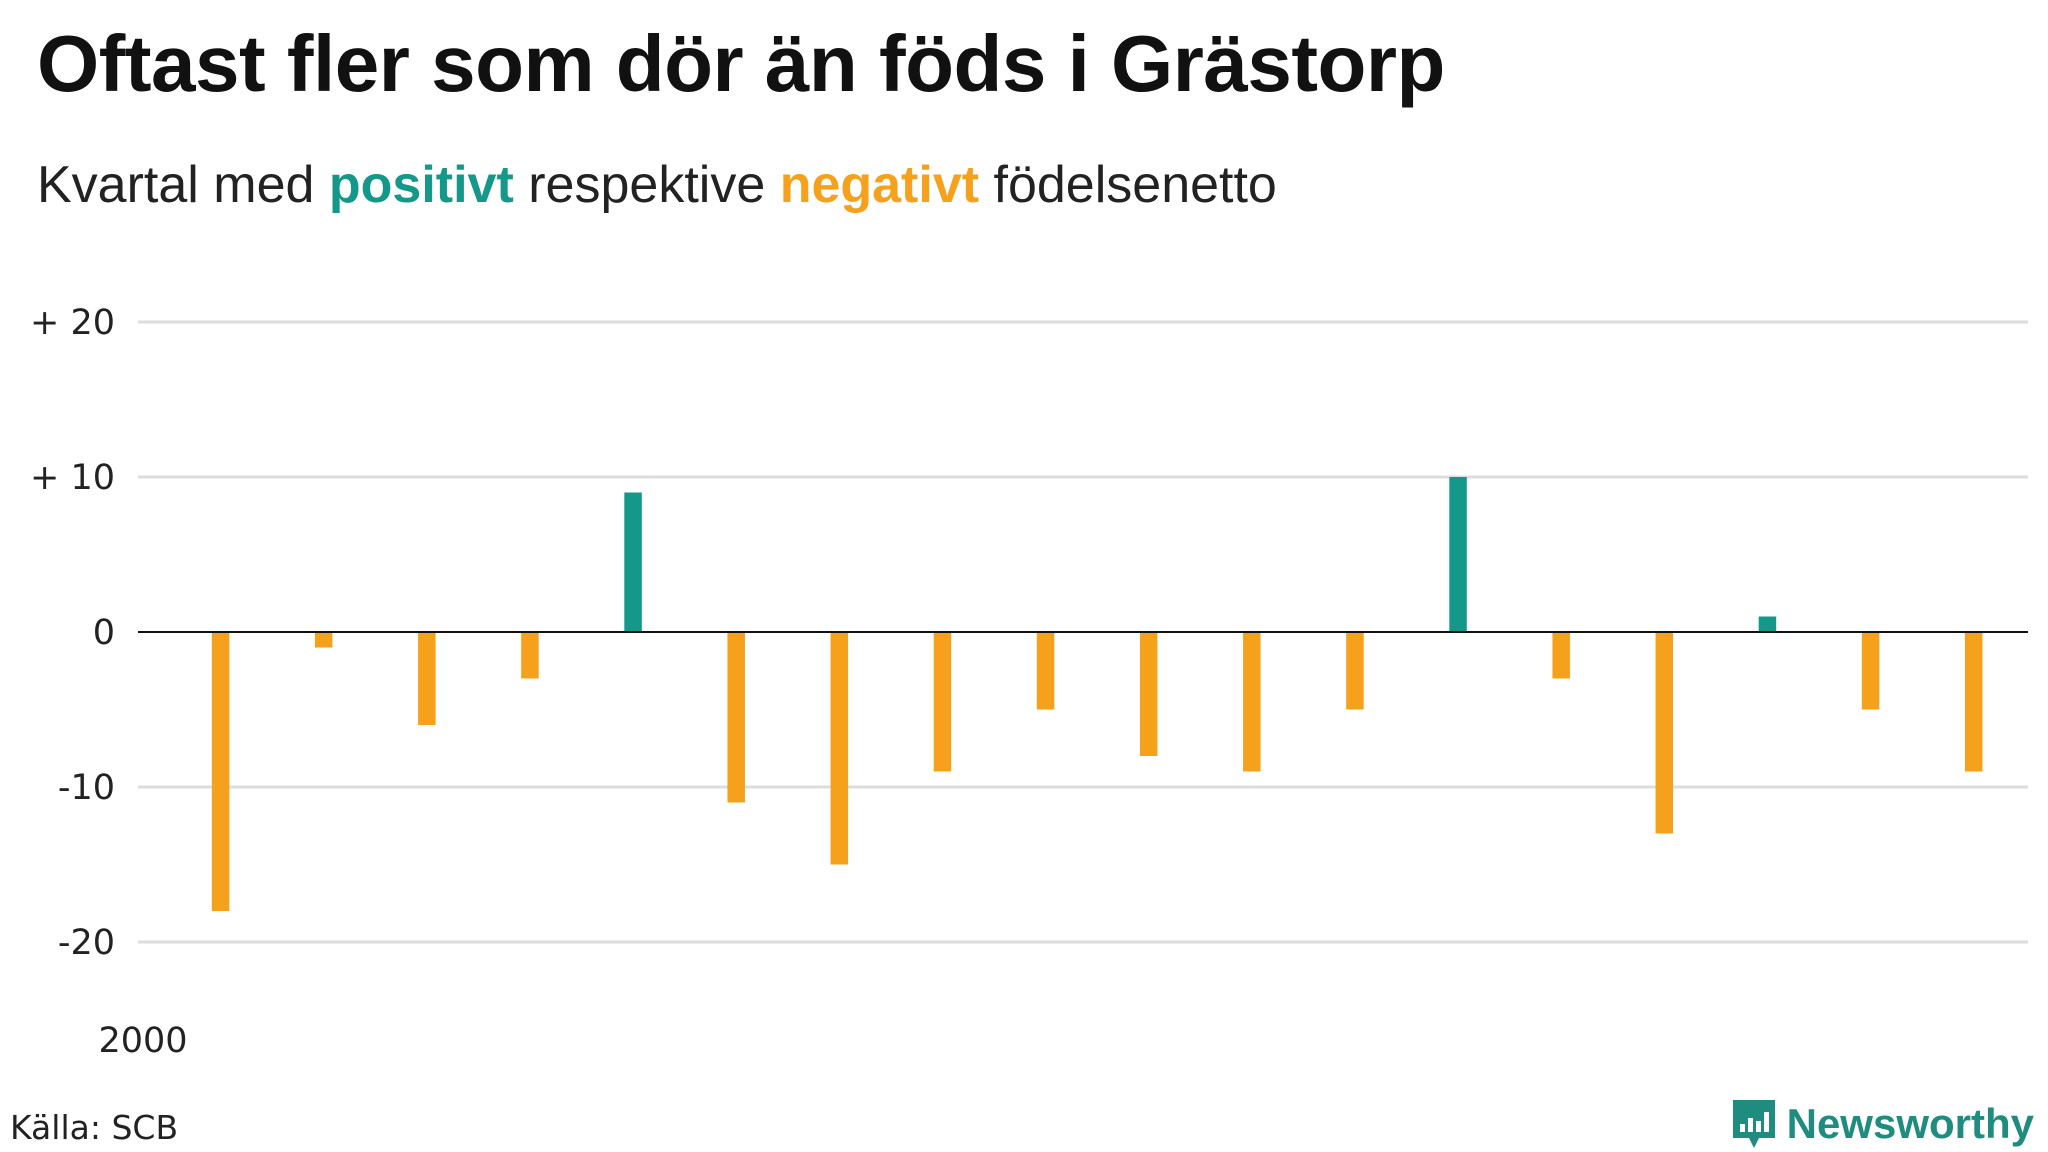  Describe the element at coordinates (94, 1127) in the screenshot. I see `source-note: Källa: SCB` at that location.